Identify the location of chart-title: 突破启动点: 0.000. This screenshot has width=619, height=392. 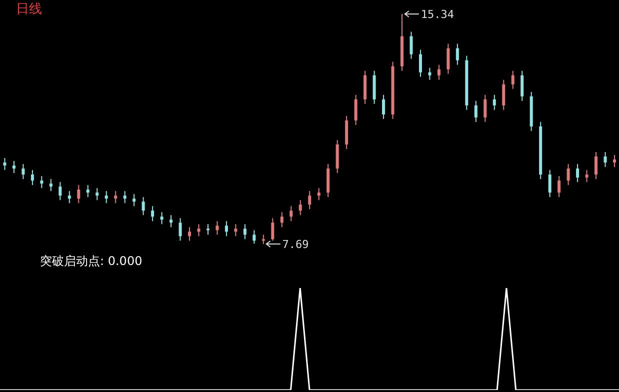
(91, 261).